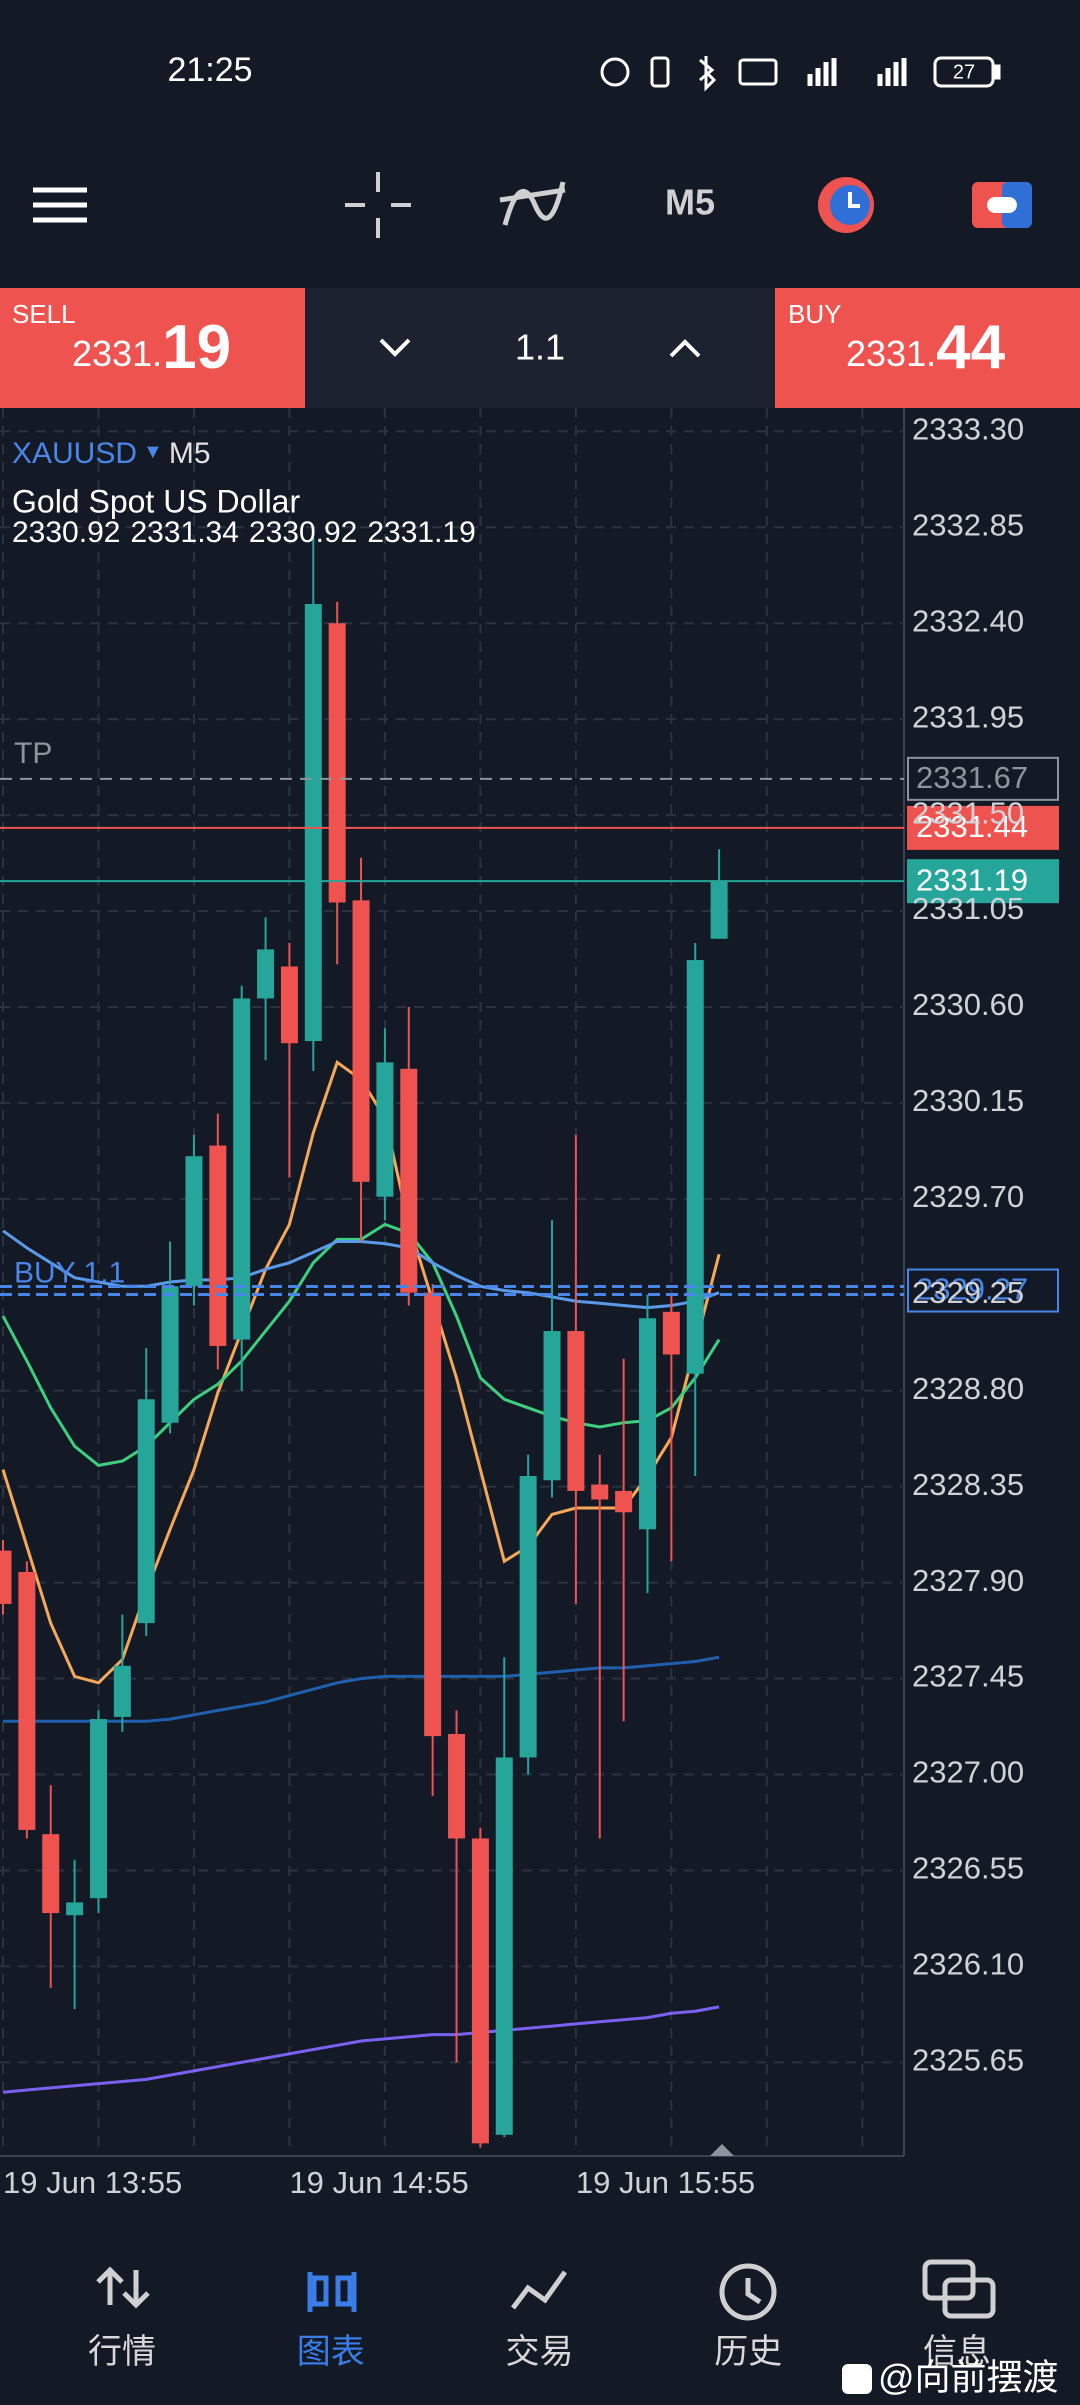 The image size is (1080, 2405). What do you see at coordinates (33, 753) in the screenshot?
I see `level-label: TP` at bounding box center [33, 753].